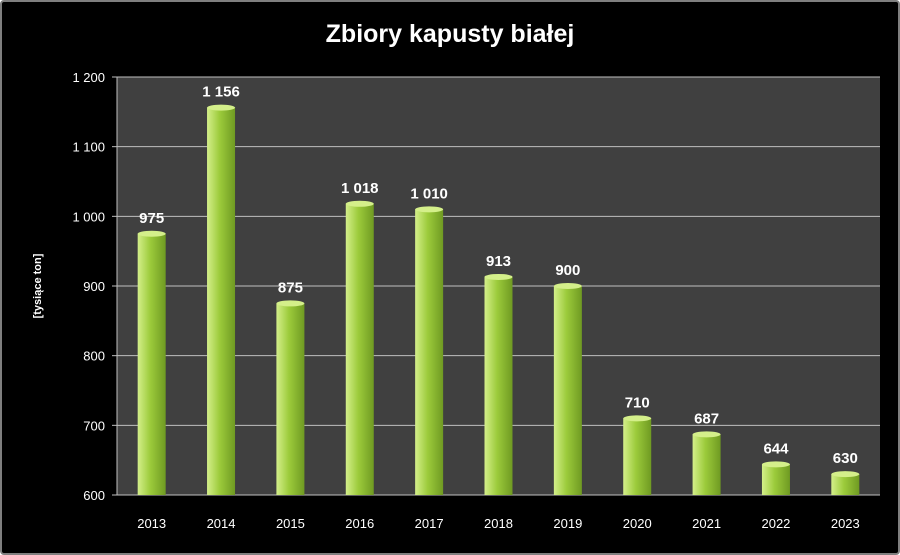 The height and width of the screenshot is (555, 900). Describe the element at coordinates (637, 418) in the screenshot. I see `bar-top-2020` at that location.